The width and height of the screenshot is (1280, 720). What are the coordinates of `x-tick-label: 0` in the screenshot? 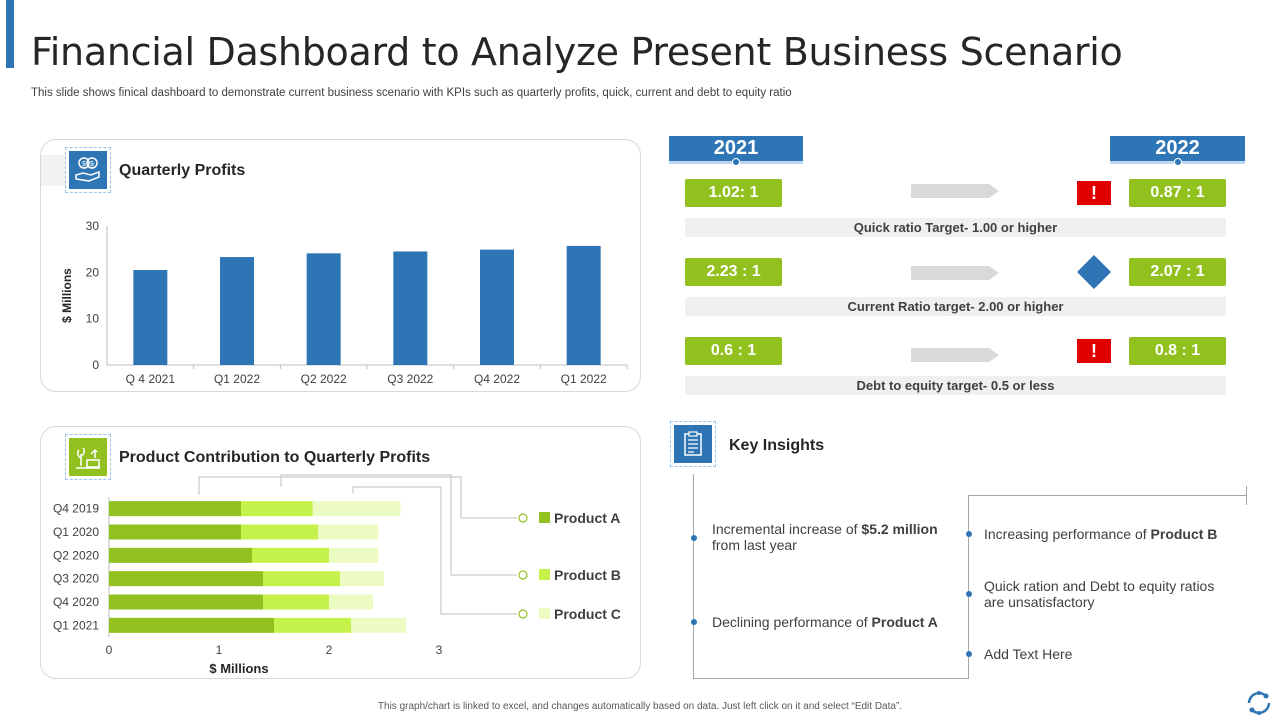 It's located at (109, 650).